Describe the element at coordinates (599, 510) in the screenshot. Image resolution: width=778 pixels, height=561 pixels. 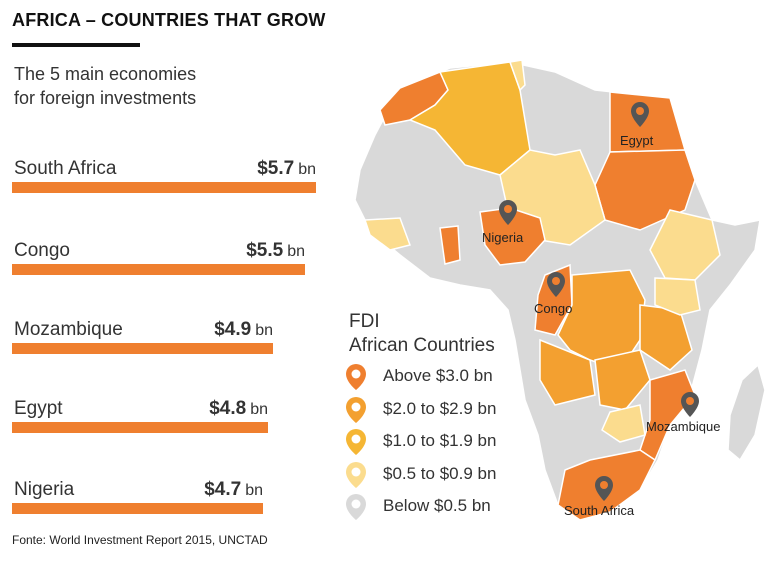
I see `south-africa-map-label: South Africa` at that location.